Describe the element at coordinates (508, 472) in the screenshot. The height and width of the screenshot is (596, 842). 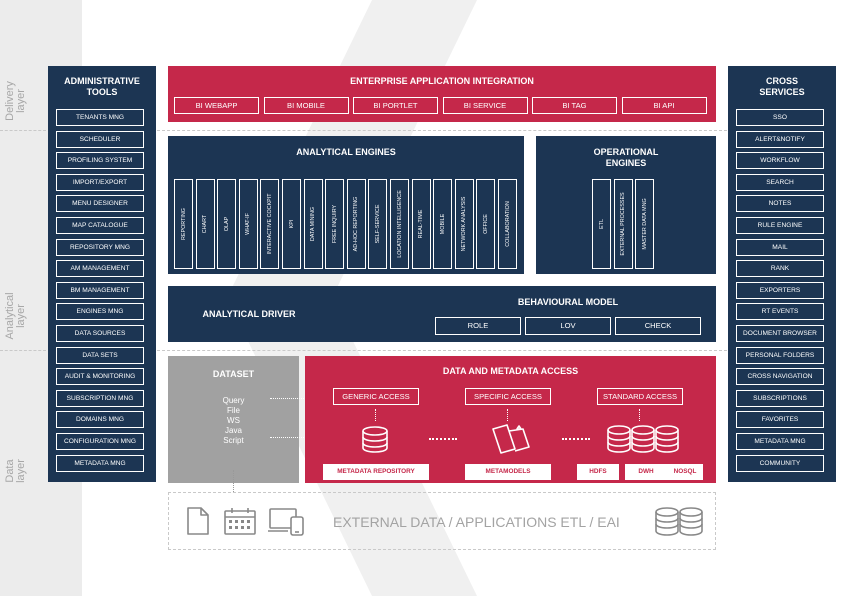
I see `metamodels-box: METAMODELS` at that location.